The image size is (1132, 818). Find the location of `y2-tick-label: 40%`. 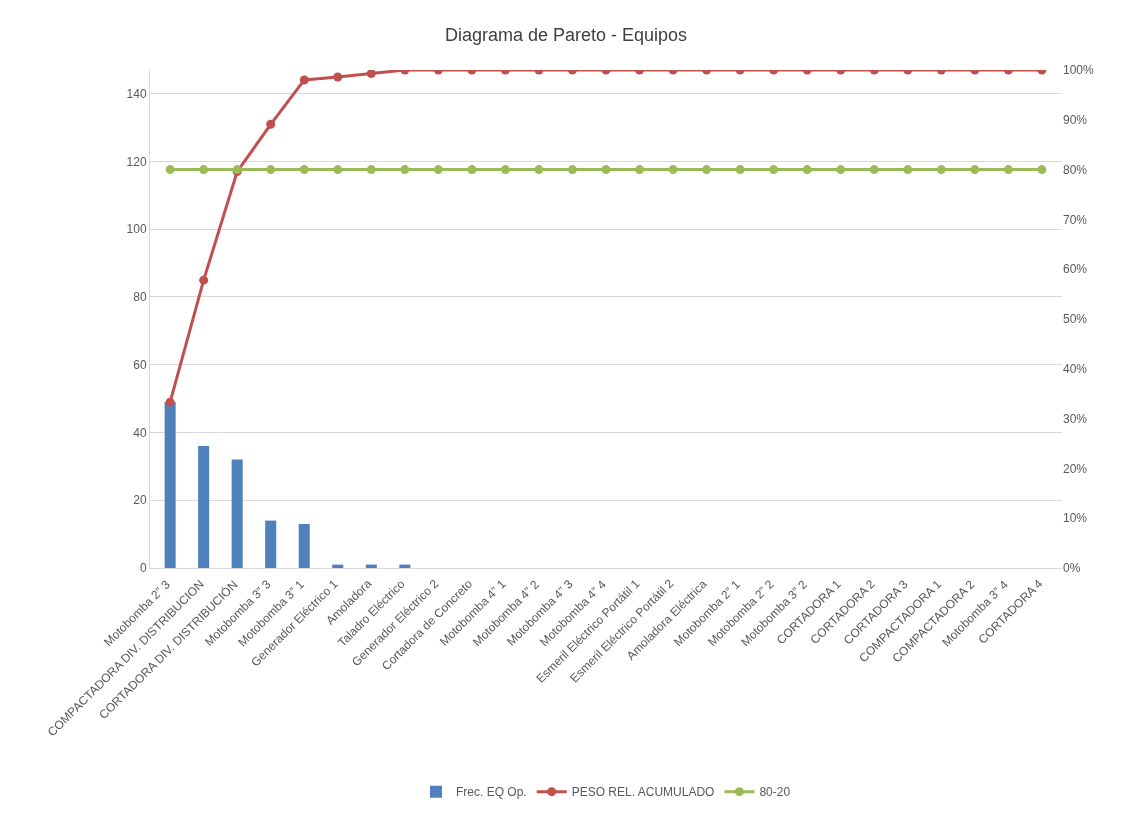

y2-tick-label: 40% is located at coordinates (1075, 369).